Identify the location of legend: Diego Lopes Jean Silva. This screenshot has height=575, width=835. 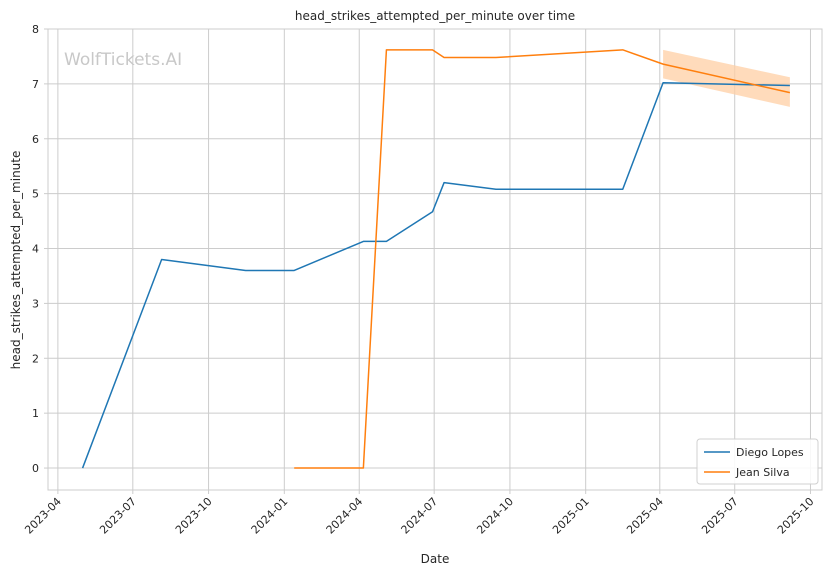
(757, 461).